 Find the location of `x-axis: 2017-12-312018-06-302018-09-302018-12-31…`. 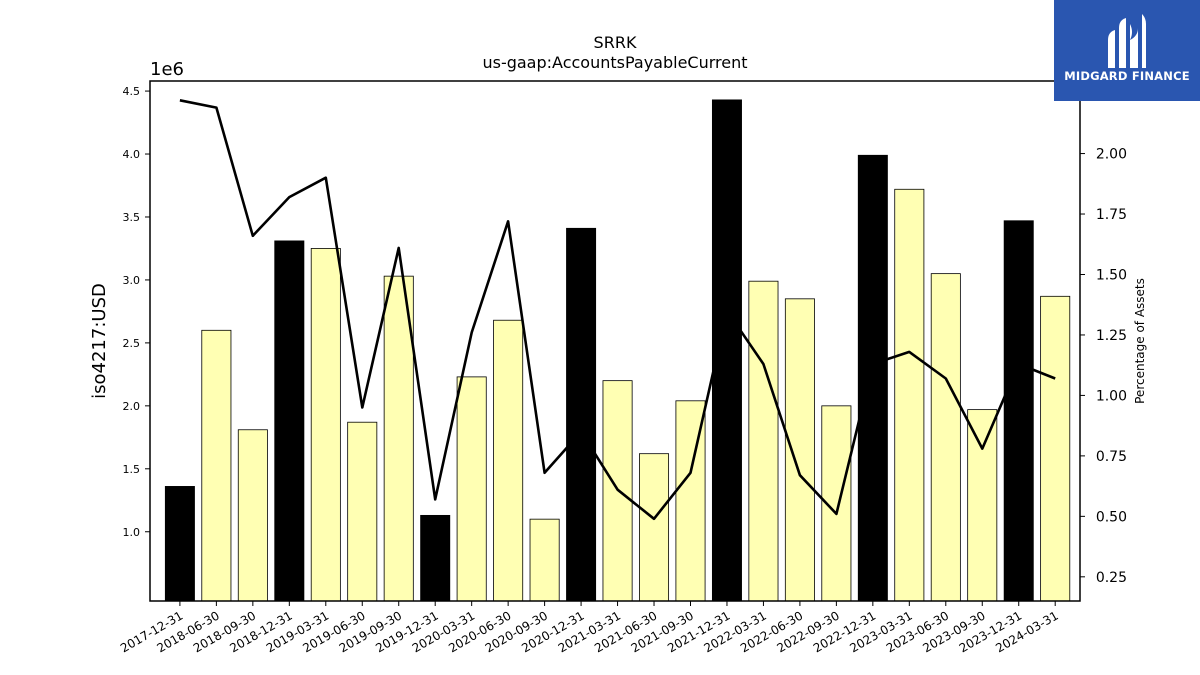

x-axis: 2017-12-312018-06-302018-09-302018-12-31… is located at coordinates (589, 628).